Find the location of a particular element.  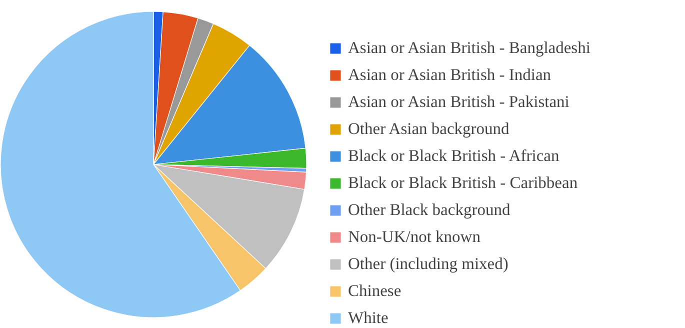

legend-label: Asian or Asian British - Pakistani is located at coordinates (459, 102).